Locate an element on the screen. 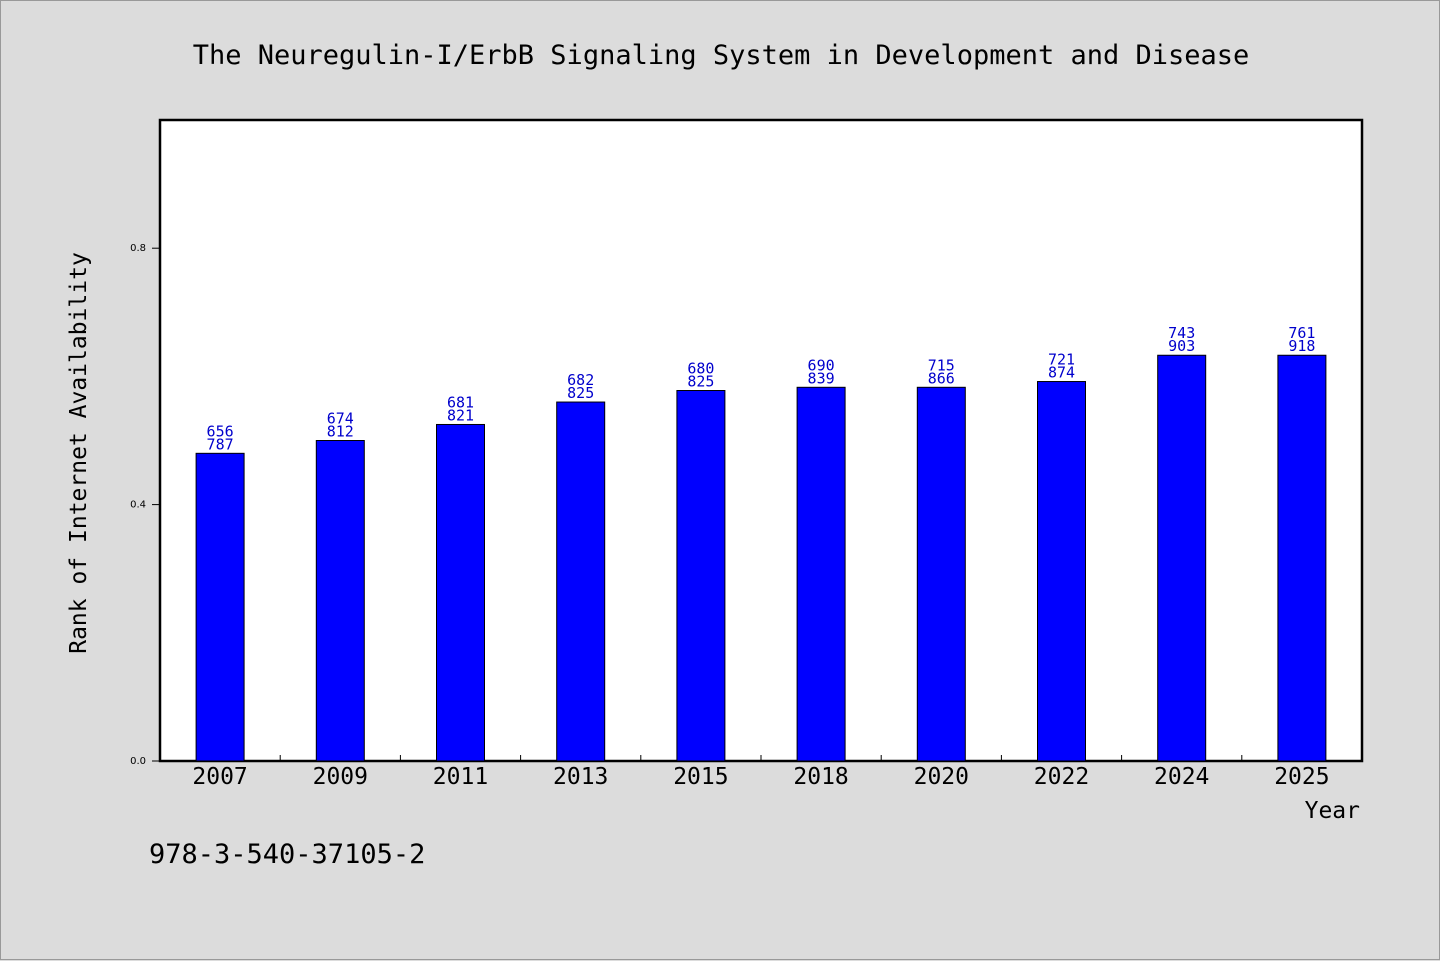  bar-label-top: 674 is located at coordinates (340, 419).